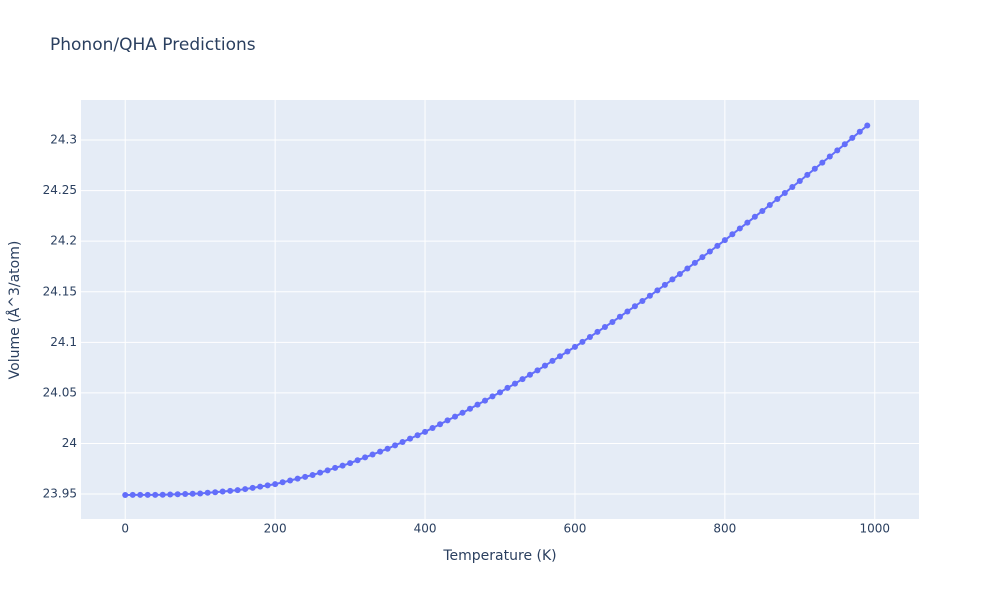  What do you see at coordinates (63, 140) in the screenshot?
I see `y-tick-label: 24.3` at bounding box center [63, 140].